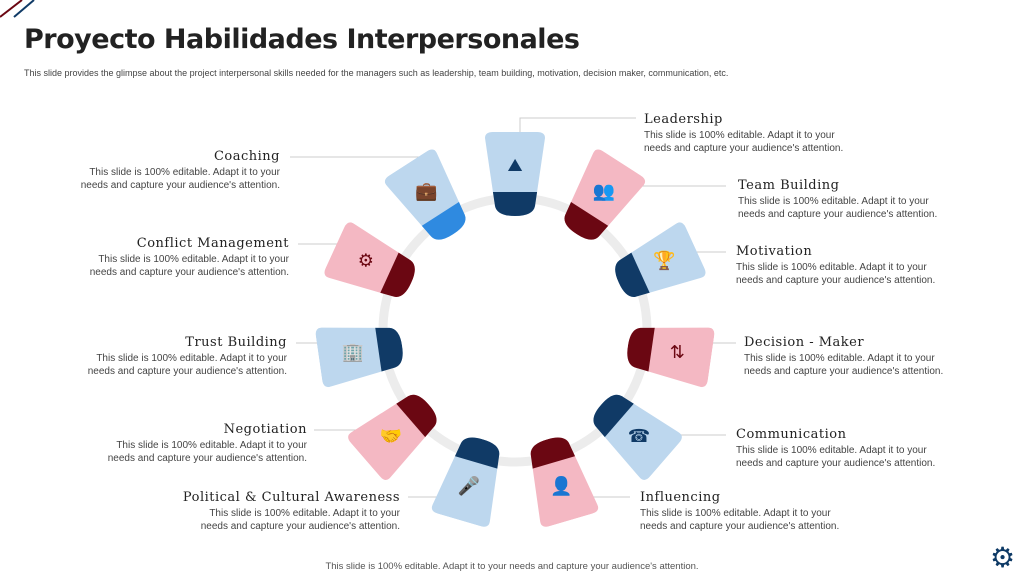 Image resolution: width=1024 pixels, height=576 pixels. I want to click on speaker-audience-icon: 👤, so click(561, 485).